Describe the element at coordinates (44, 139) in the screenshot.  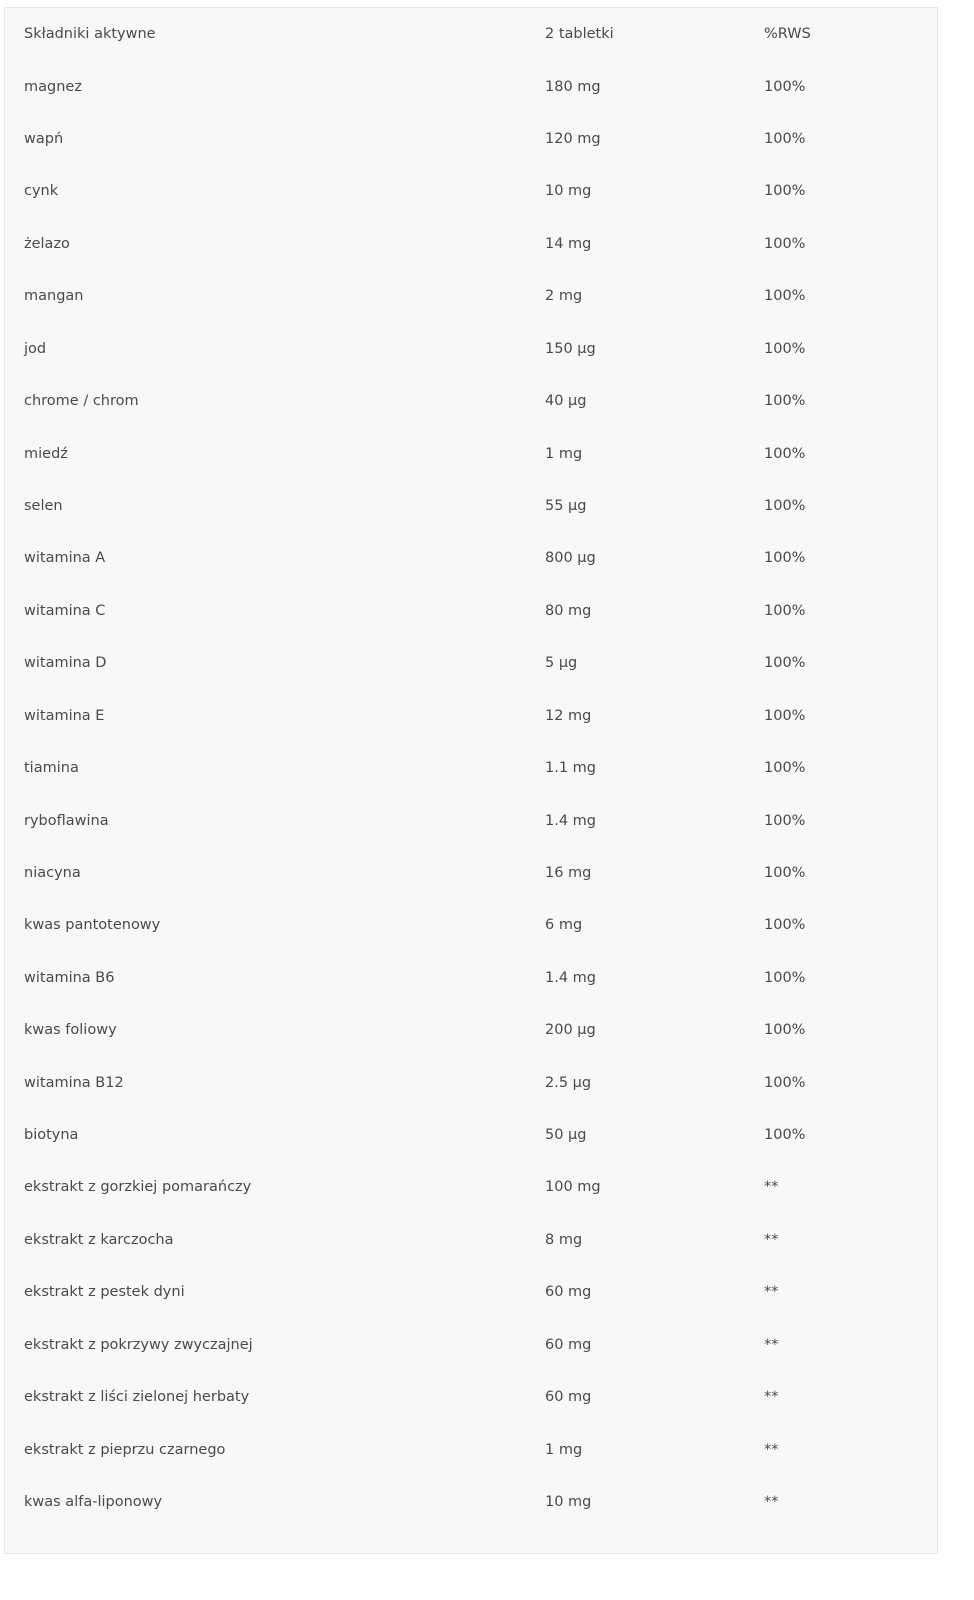
I see `ingredient-cell: wapń` at that location.